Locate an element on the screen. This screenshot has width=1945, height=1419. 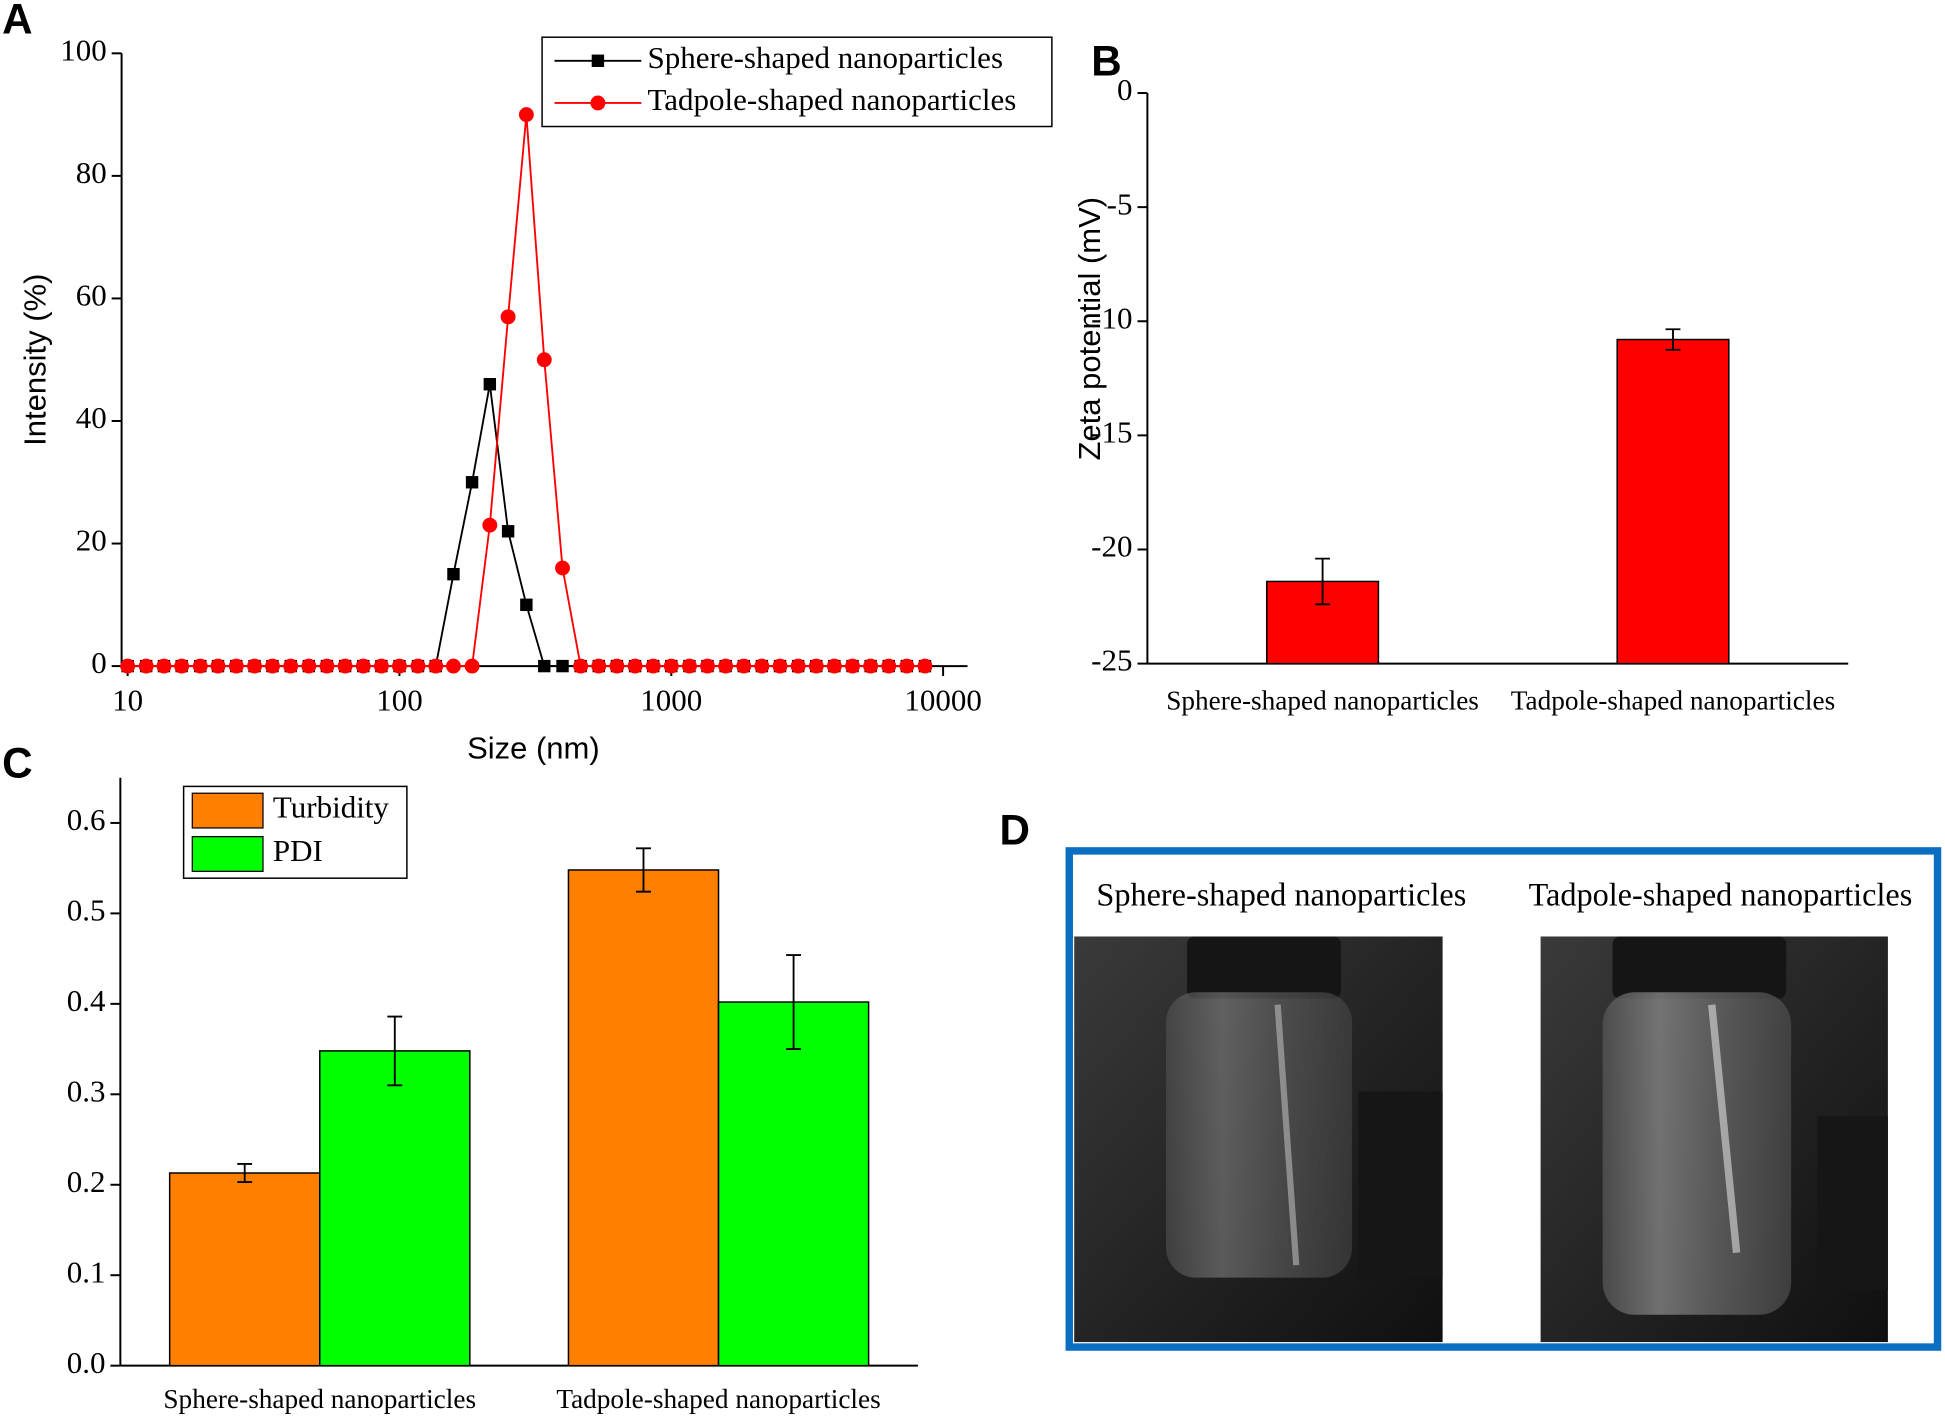
y-tick-label: 20 is located at coordinates (91, 540).